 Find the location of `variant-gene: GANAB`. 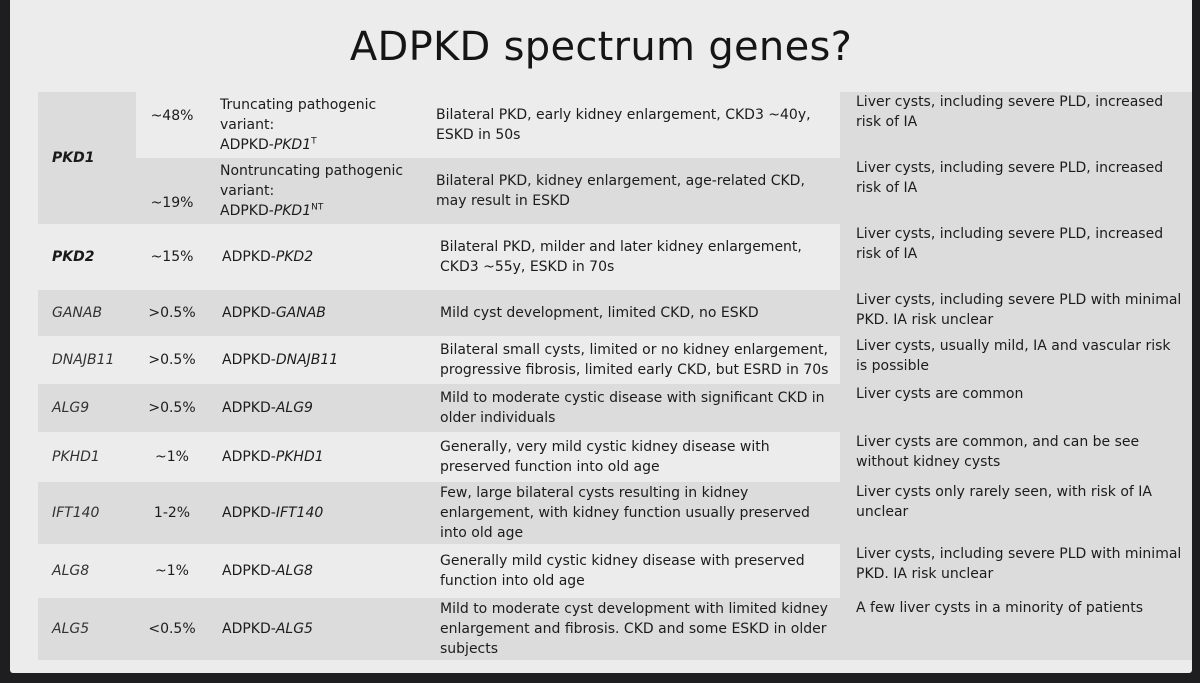

variant-gene: GANAB is located at coordinates (300, 313).